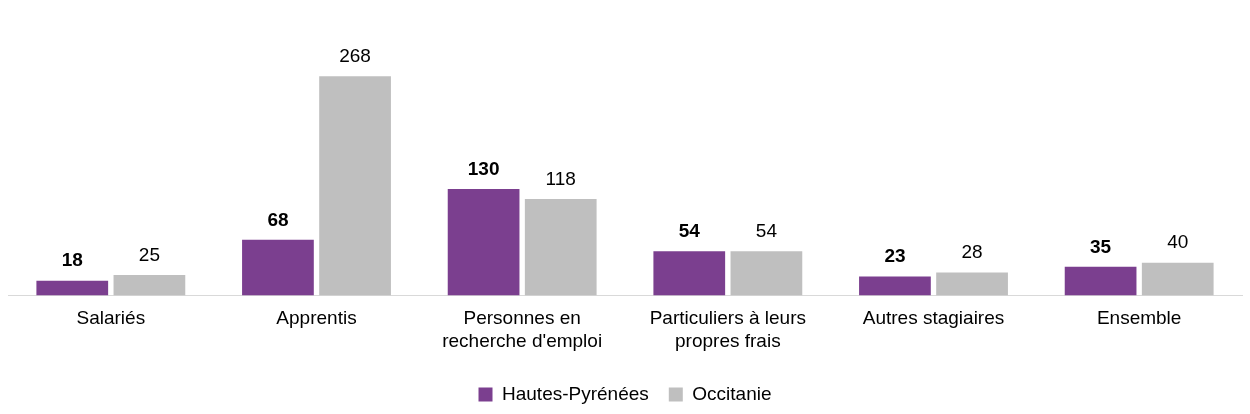 The image size is (1250, 414). I want to click on data-label: 130, so click(483, 168).